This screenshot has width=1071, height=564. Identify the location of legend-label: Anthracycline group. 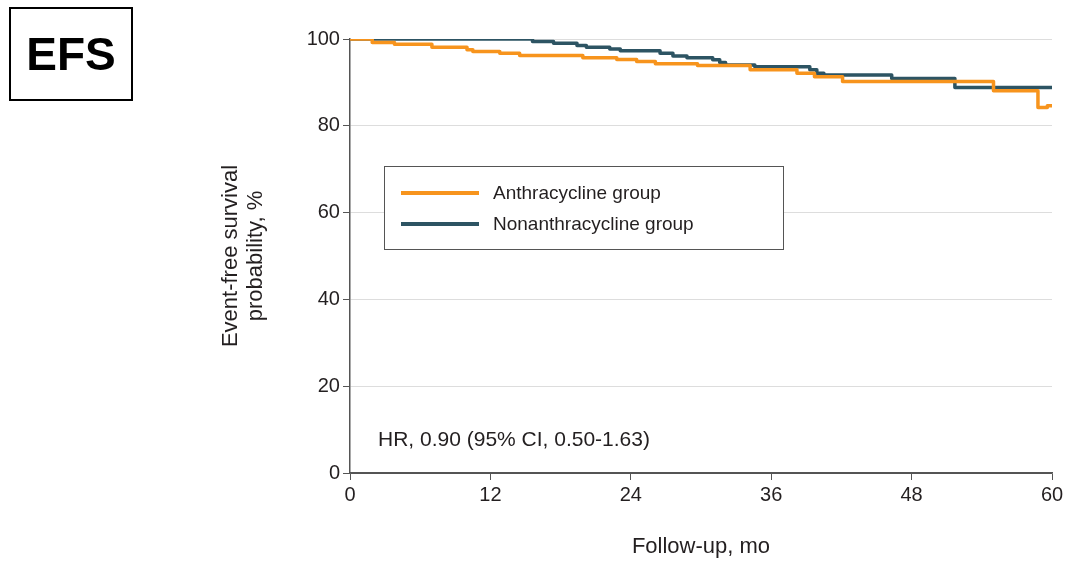
(577, 192).